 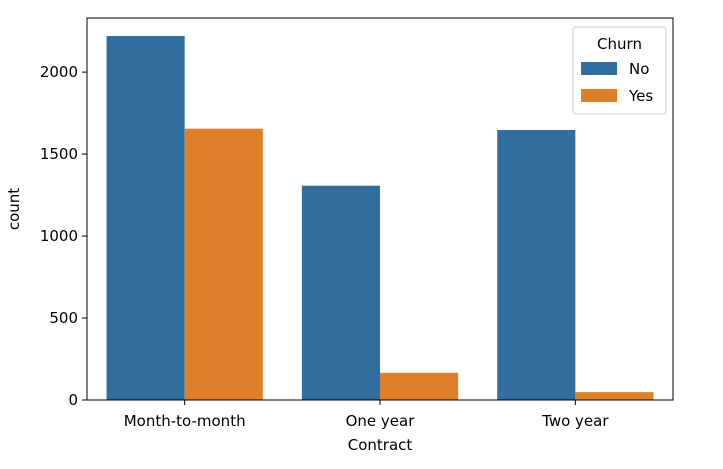 What do you see at coordinates (185, 421) in the screenshot?
I see `x-tick-label: Month-to-month` at bounding box center [185, 421].